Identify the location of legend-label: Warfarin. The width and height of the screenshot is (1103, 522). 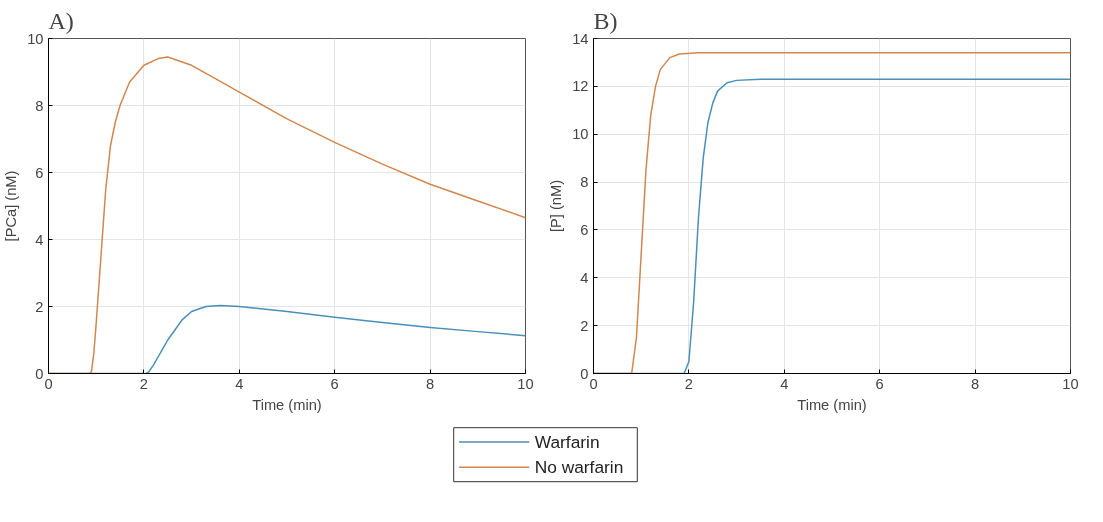
(567, 442).